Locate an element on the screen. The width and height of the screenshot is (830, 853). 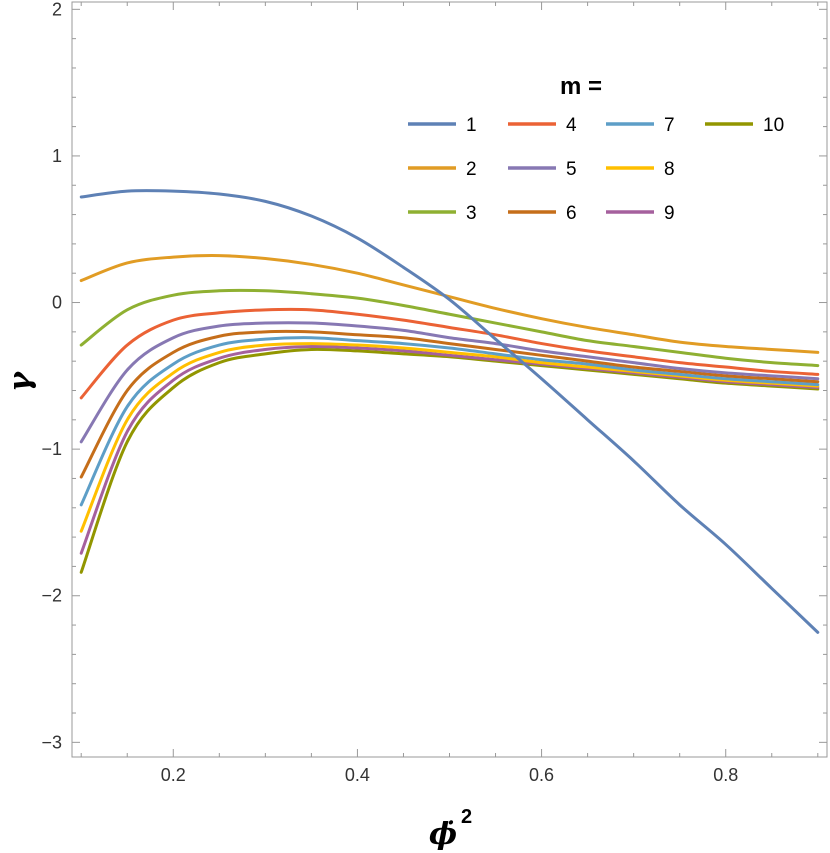
legend-label-m-10: 10 is located at coordinates (773, 125).